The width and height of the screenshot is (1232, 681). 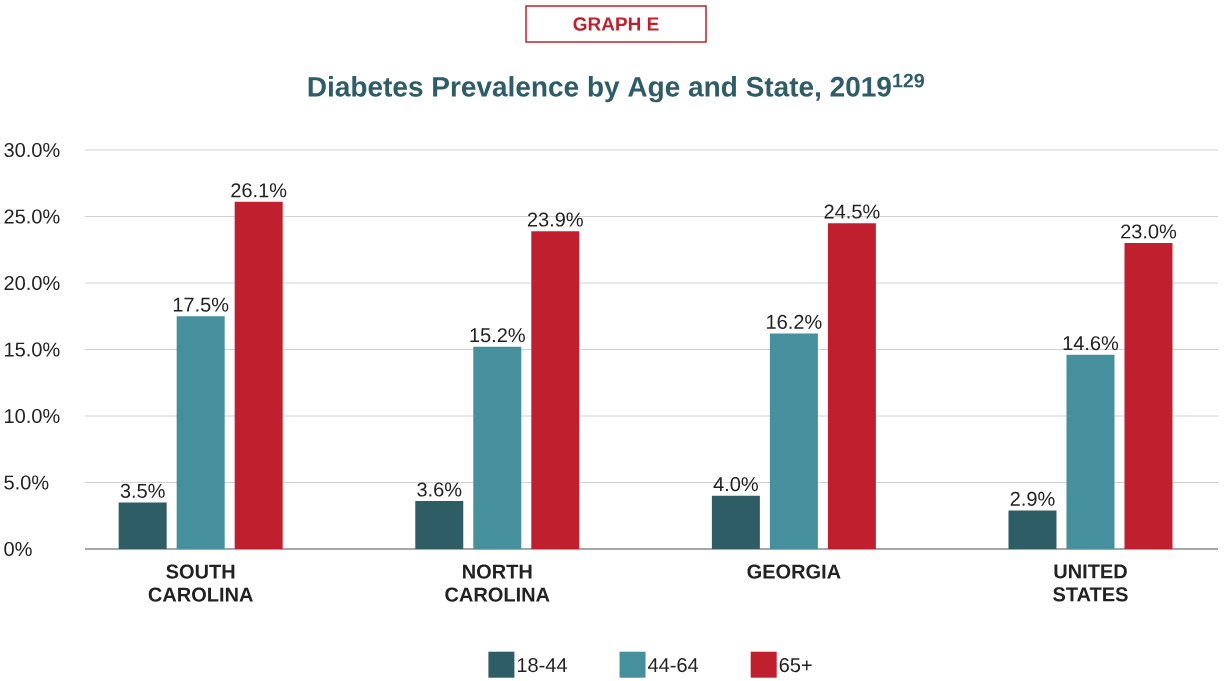 What do you see at coordinates (555, 219) in the screenshot?
I see `data-label: 23.9%` at bounding box center [555, 219].